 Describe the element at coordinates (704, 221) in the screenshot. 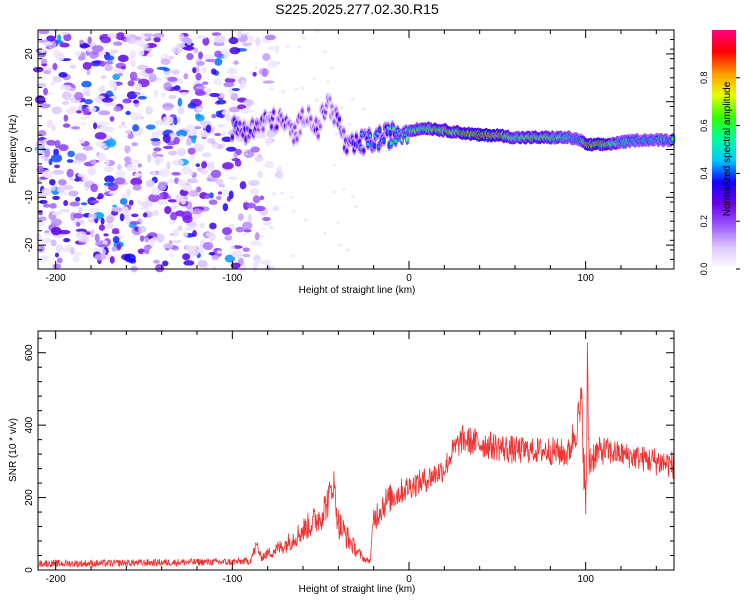

I see `colorbar-tick-label: 0.2` at that location.